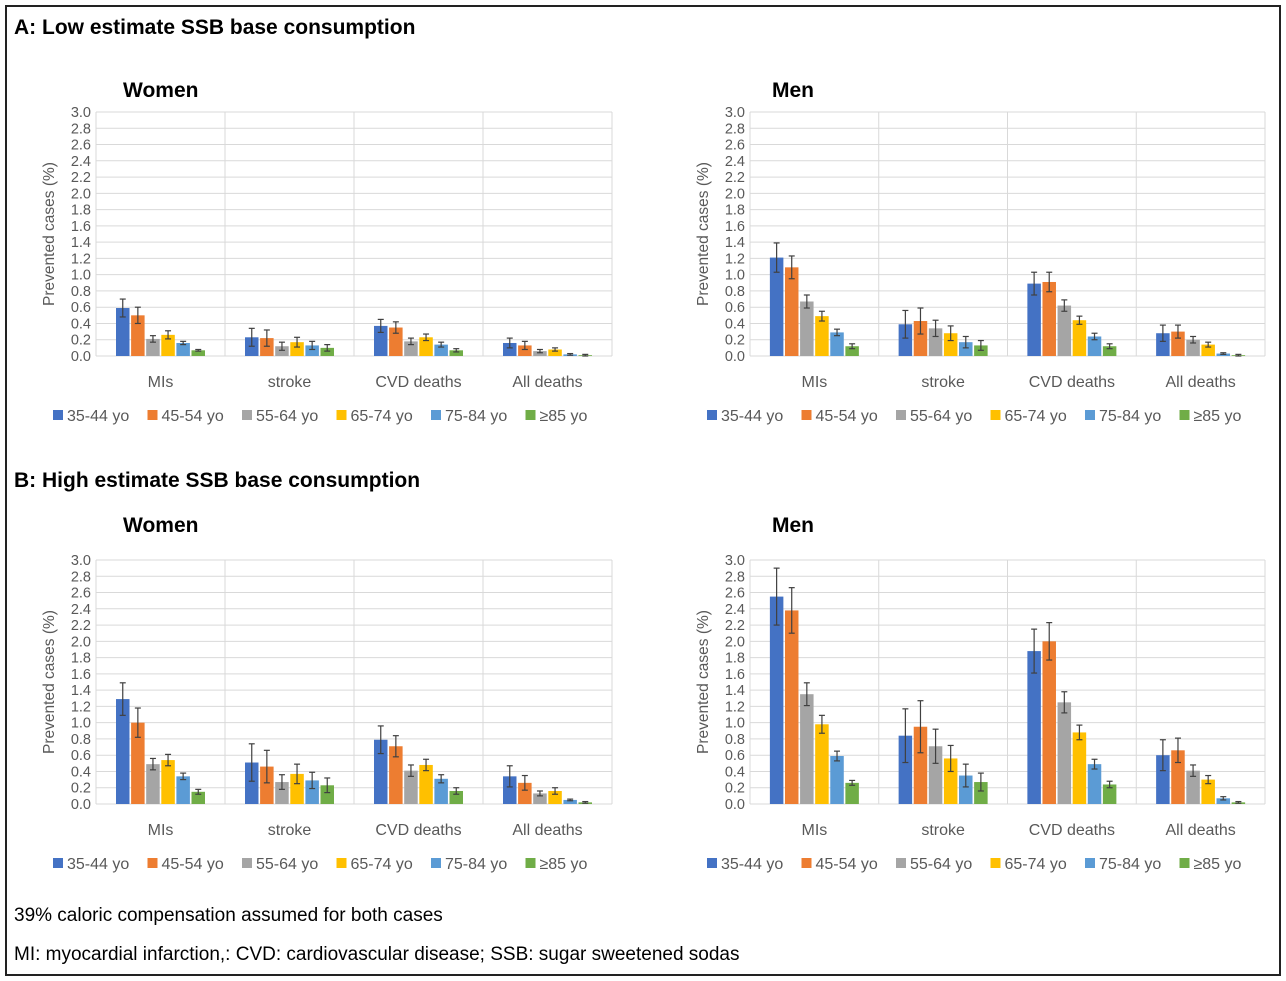 Image resolution: width=1286 pixels, height=981 pixels. What do you see at coordinates (426, 784) in the screenshot?
I see `bar-65-74-yo-cvd-deaths` at bounding box center [426, 784].